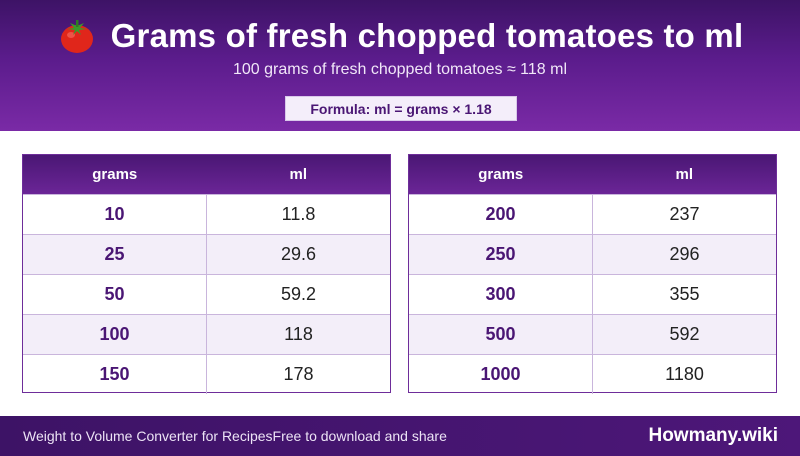 Image resolution: width=800 pixels, height=456 pixels. What do you see at coordinates (298, 334) in the screenshot?
I see `ml-cell: 118` at bounding box center [298, 334].